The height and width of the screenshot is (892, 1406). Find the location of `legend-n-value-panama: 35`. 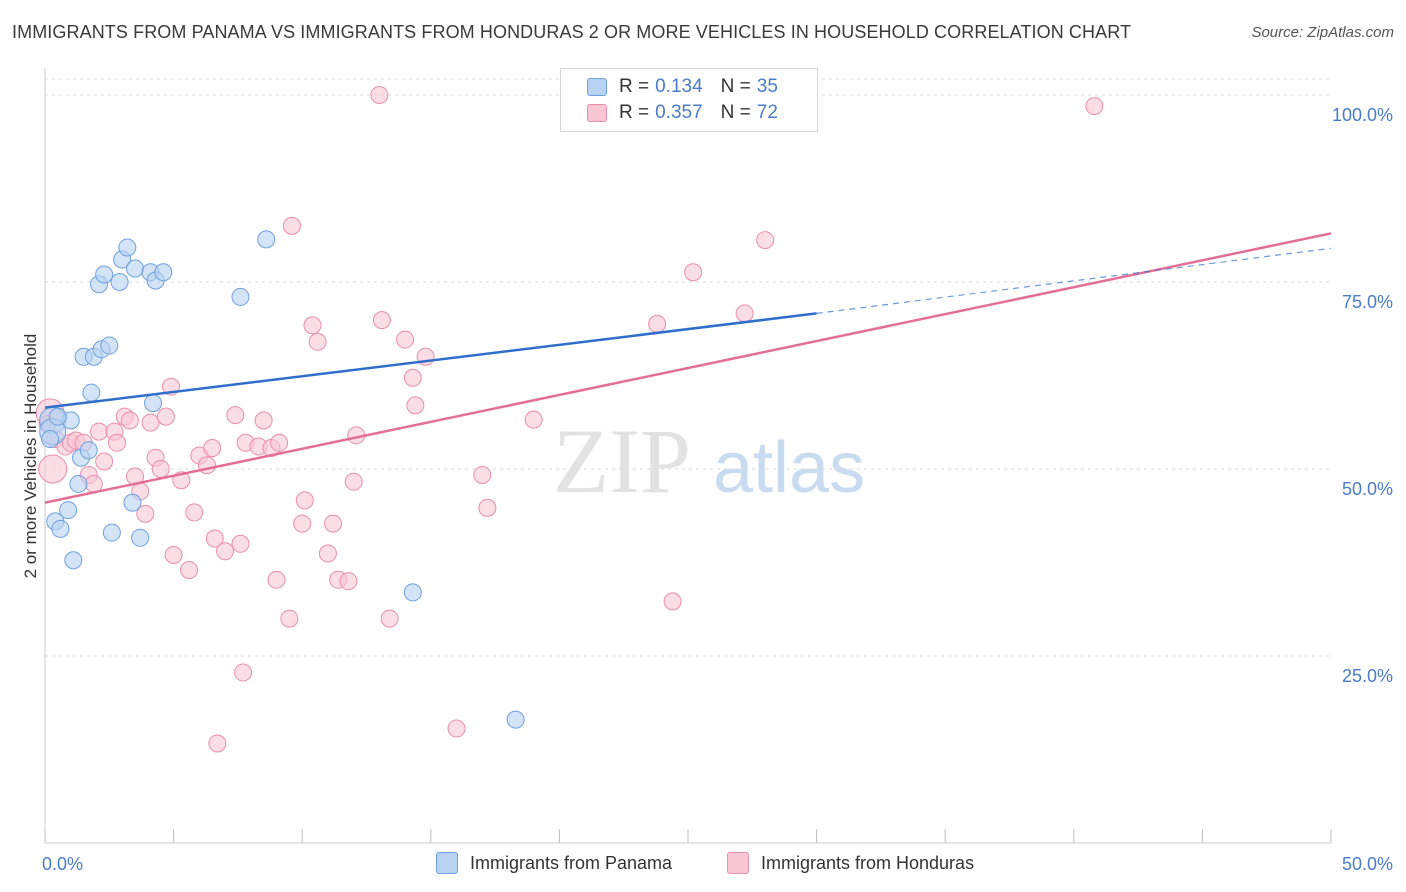

legend-n-value-panama: 35 is located at coordinates (767, 86).